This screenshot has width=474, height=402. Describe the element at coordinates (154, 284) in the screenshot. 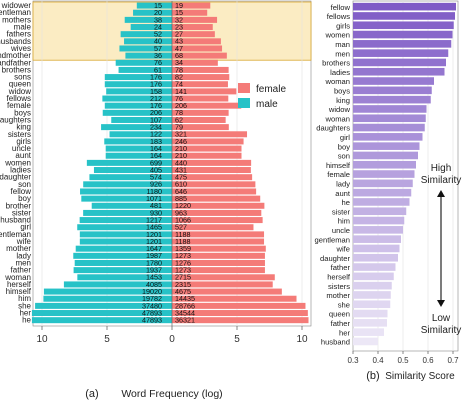

I see `data-label-male: 4085` at that location.